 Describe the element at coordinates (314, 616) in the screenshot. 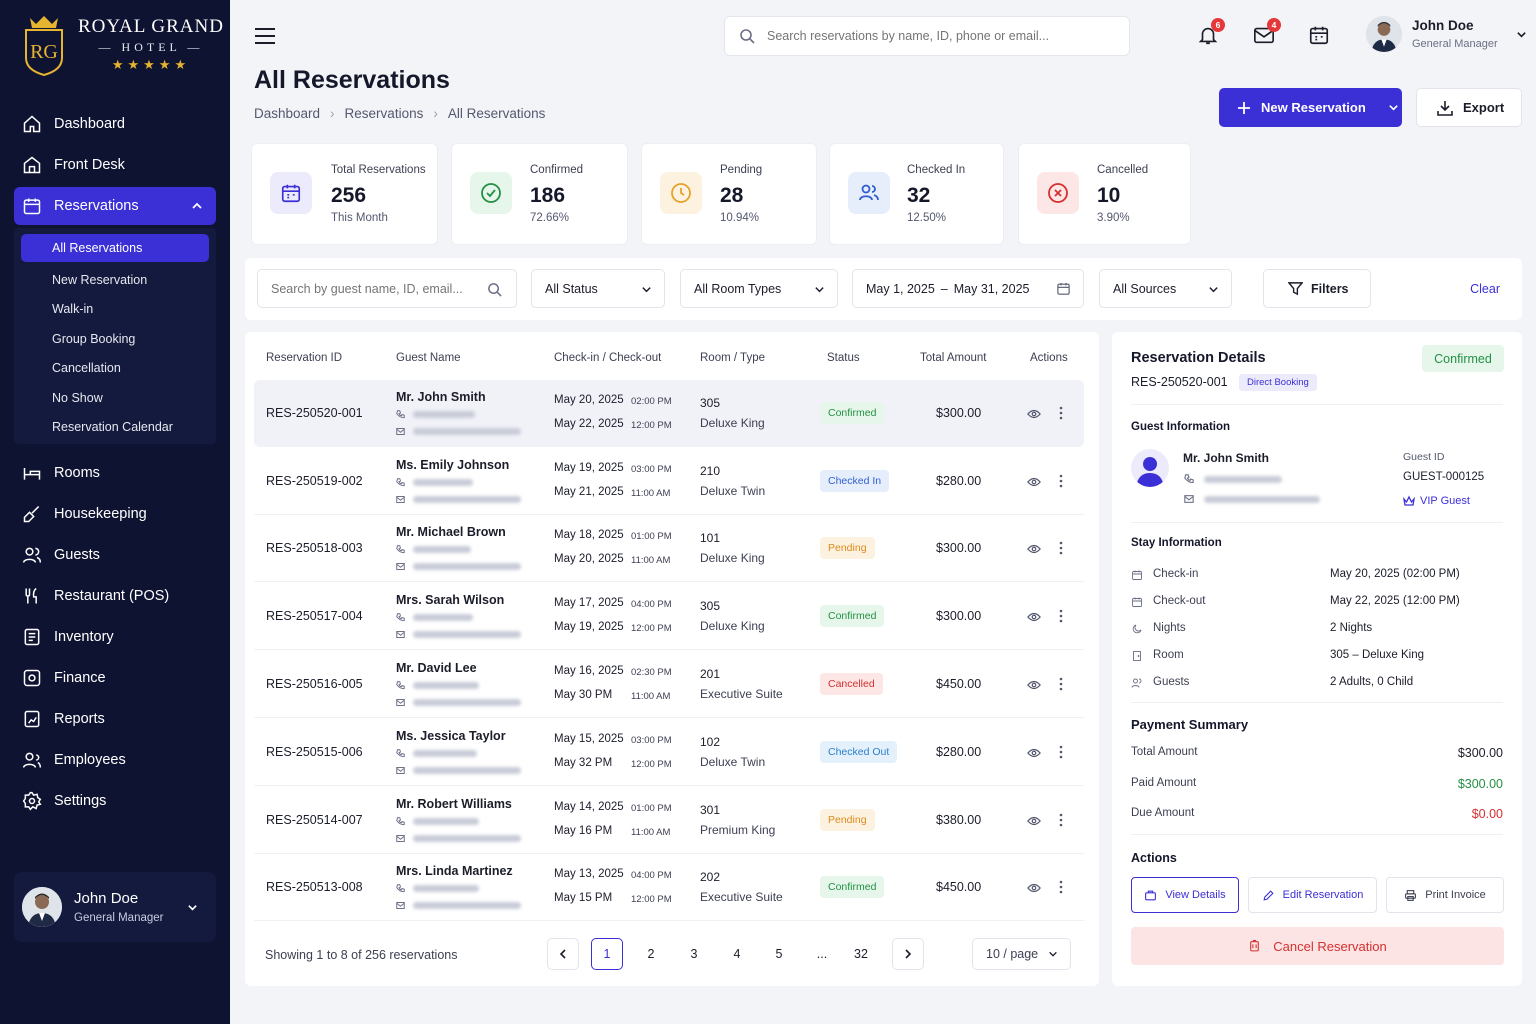

I see `reservation-id: RES-250517-004` at that location.